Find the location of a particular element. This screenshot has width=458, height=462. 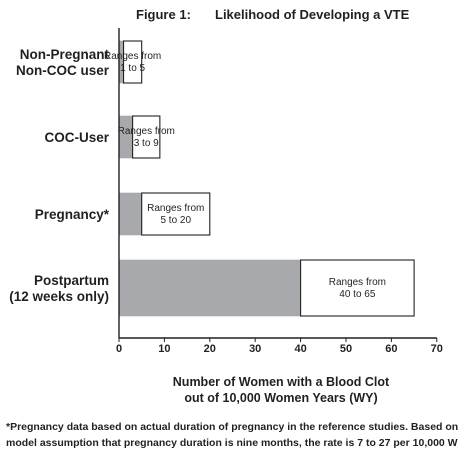

x-tick-label: 50 is located at coordinates (346, 349).